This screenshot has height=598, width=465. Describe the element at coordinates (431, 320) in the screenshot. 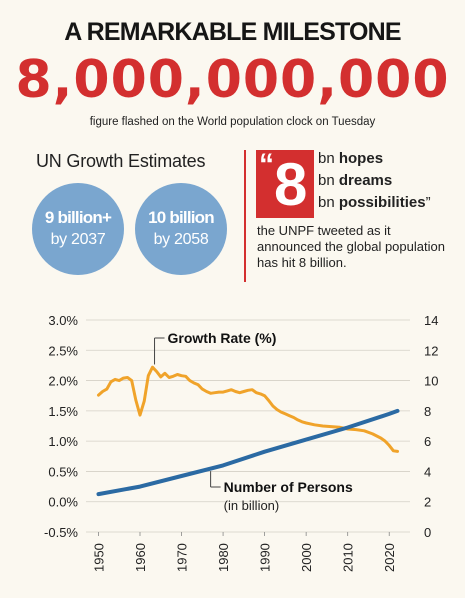

I see `y-right-tick-label: 14` at that location.